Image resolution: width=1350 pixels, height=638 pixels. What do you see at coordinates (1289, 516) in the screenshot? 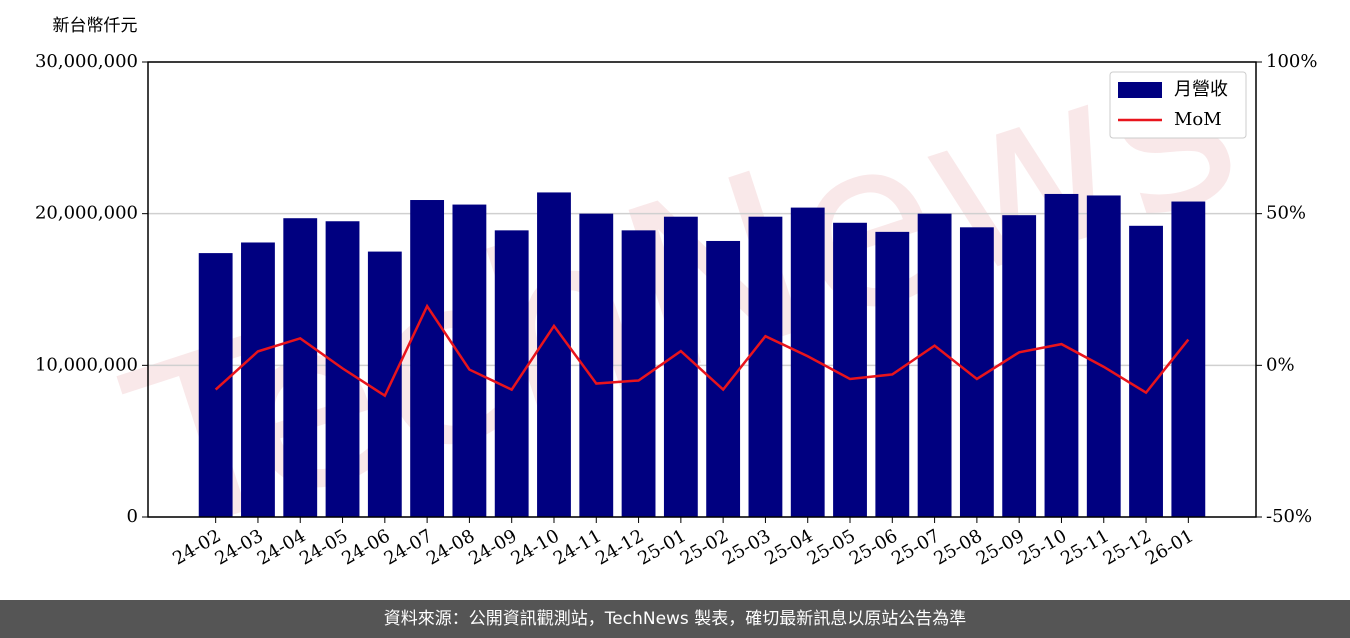
I see `y2-tick-label: -50%` at bounding box center [1289, 516].